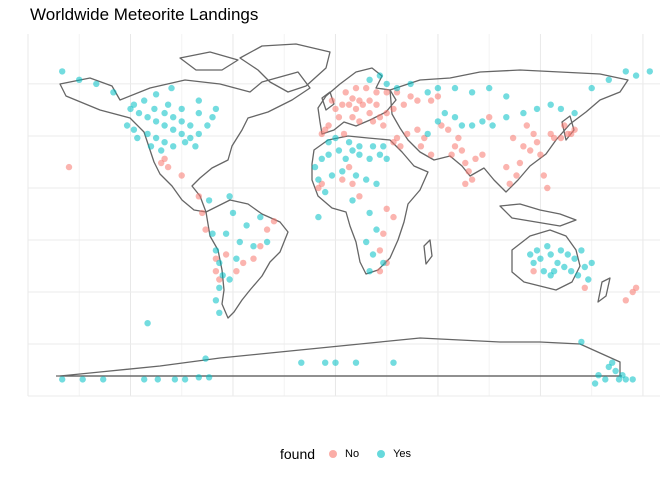  What do you see at coordinates (298, 454) in the screenshot?
I see `legend-title: found` at bounding box center [298, 454].